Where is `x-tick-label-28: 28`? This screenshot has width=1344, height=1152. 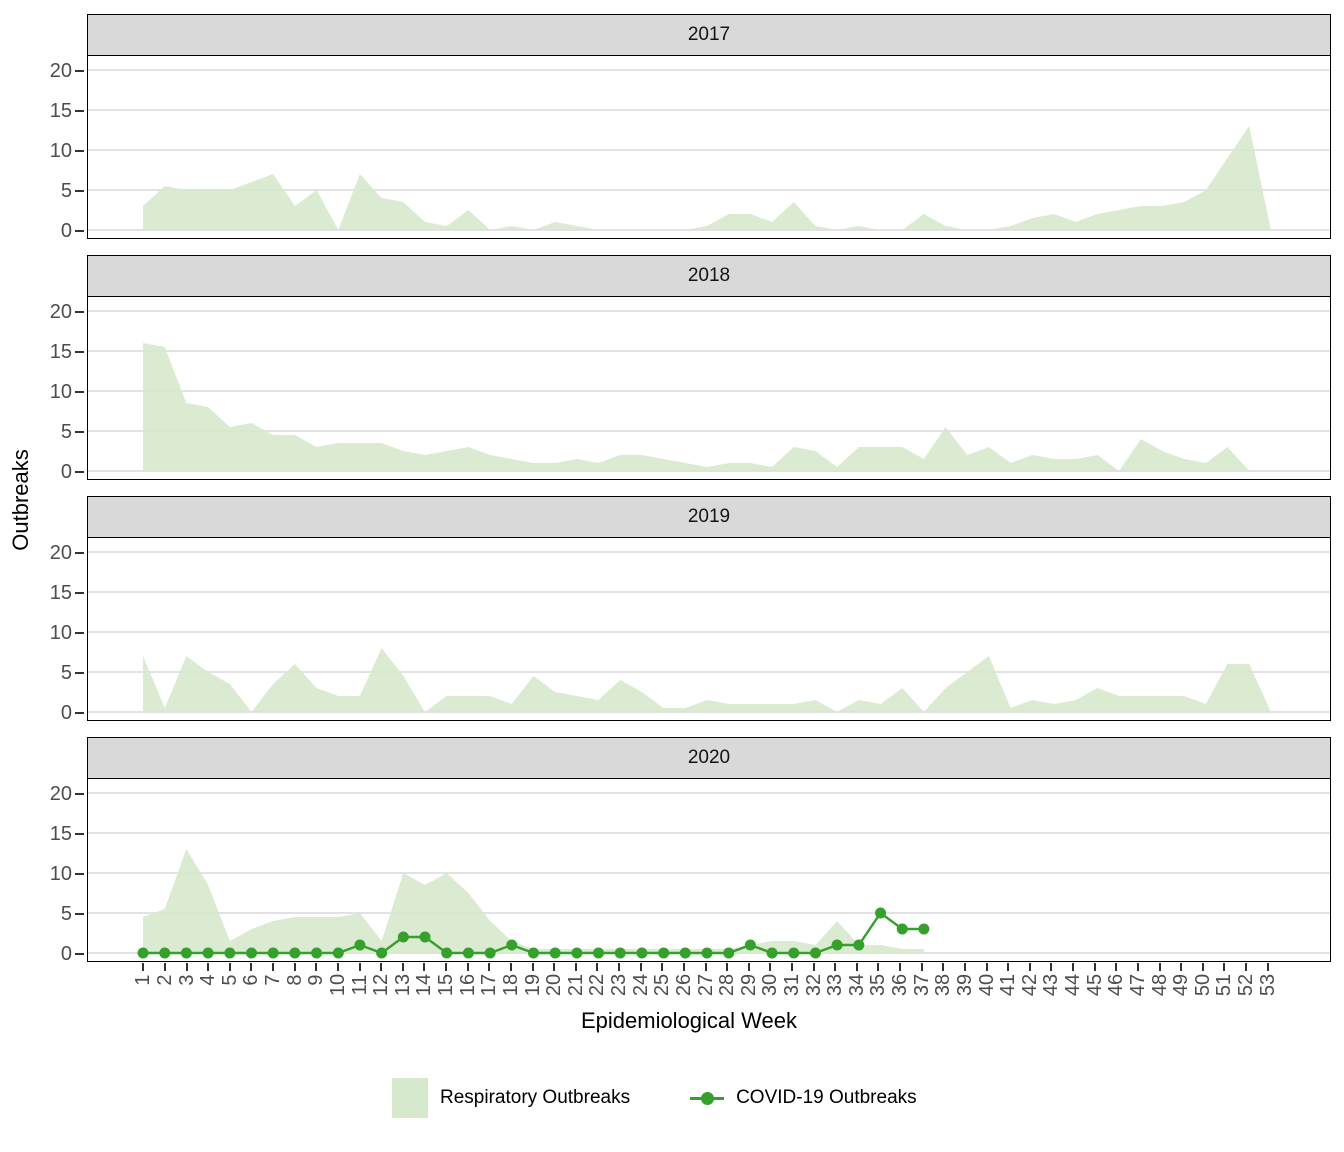
x-tick-label-28: 28 is located at coordinates (727, 985).